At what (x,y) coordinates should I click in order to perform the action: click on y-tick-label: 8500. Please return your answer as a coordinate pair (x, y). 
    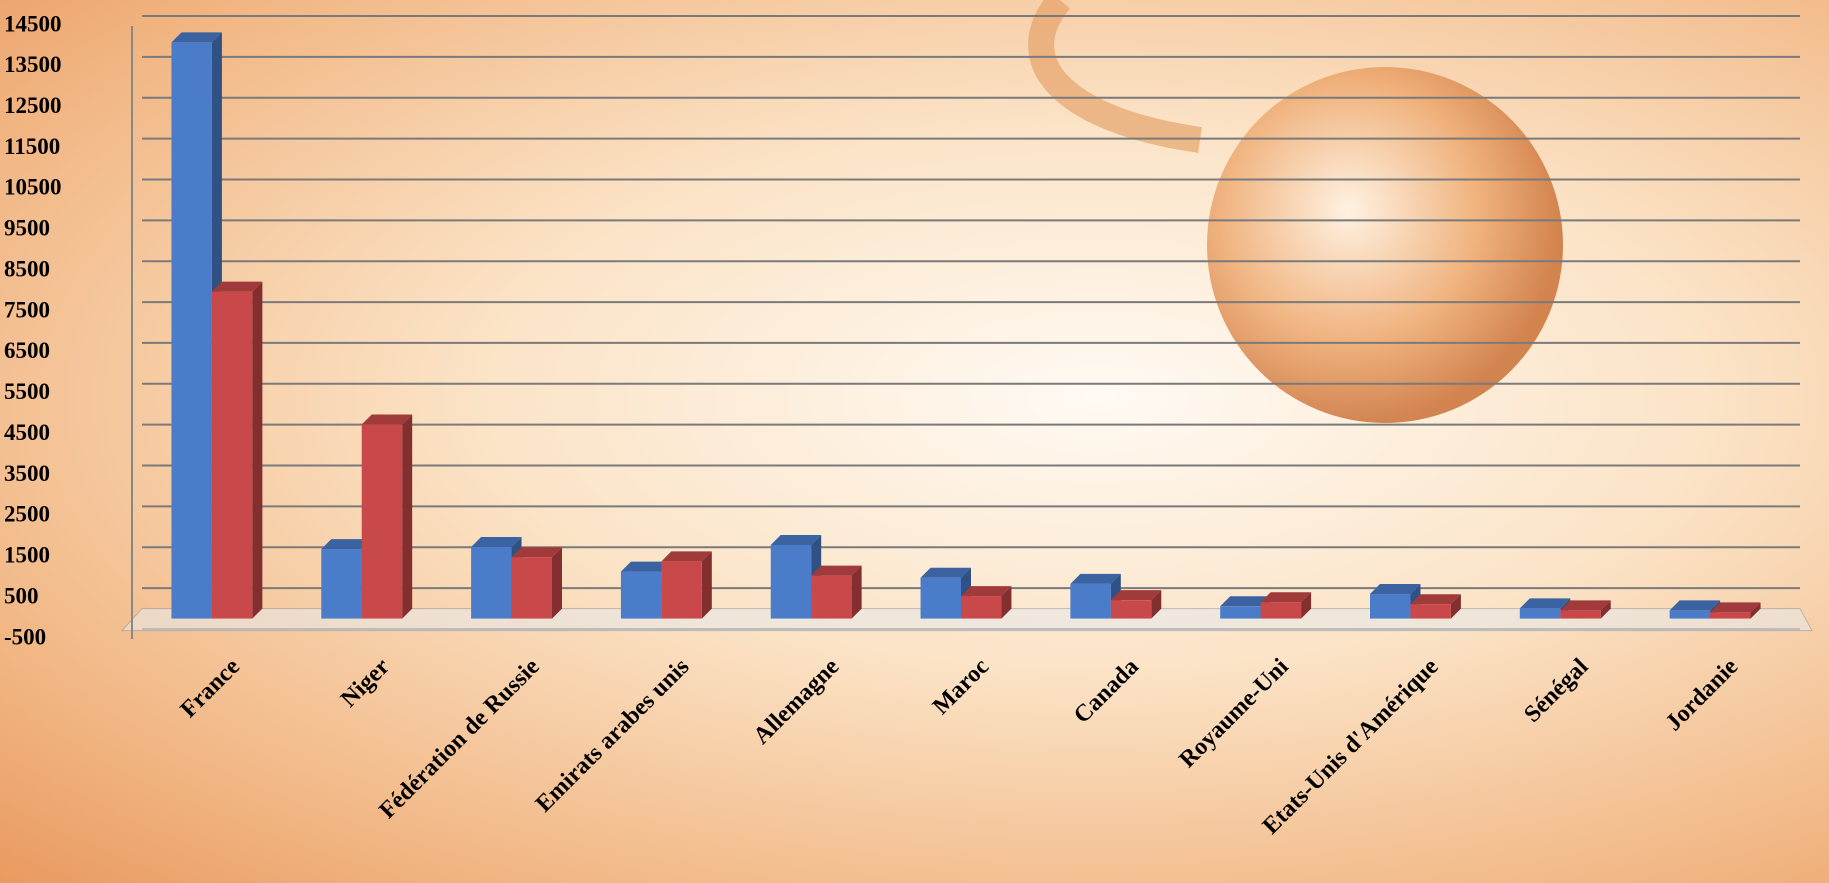
    Looking at the image, I should click on (27, 268).